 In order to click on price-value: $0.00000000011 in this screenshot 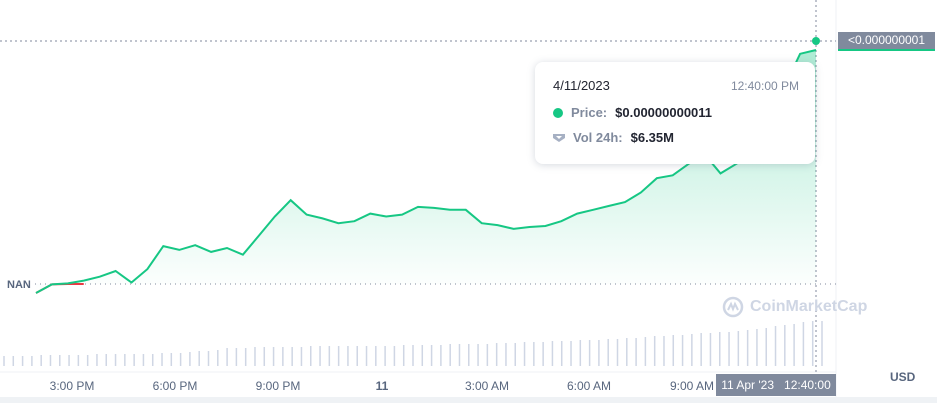, I will do `click(664, 112)`.